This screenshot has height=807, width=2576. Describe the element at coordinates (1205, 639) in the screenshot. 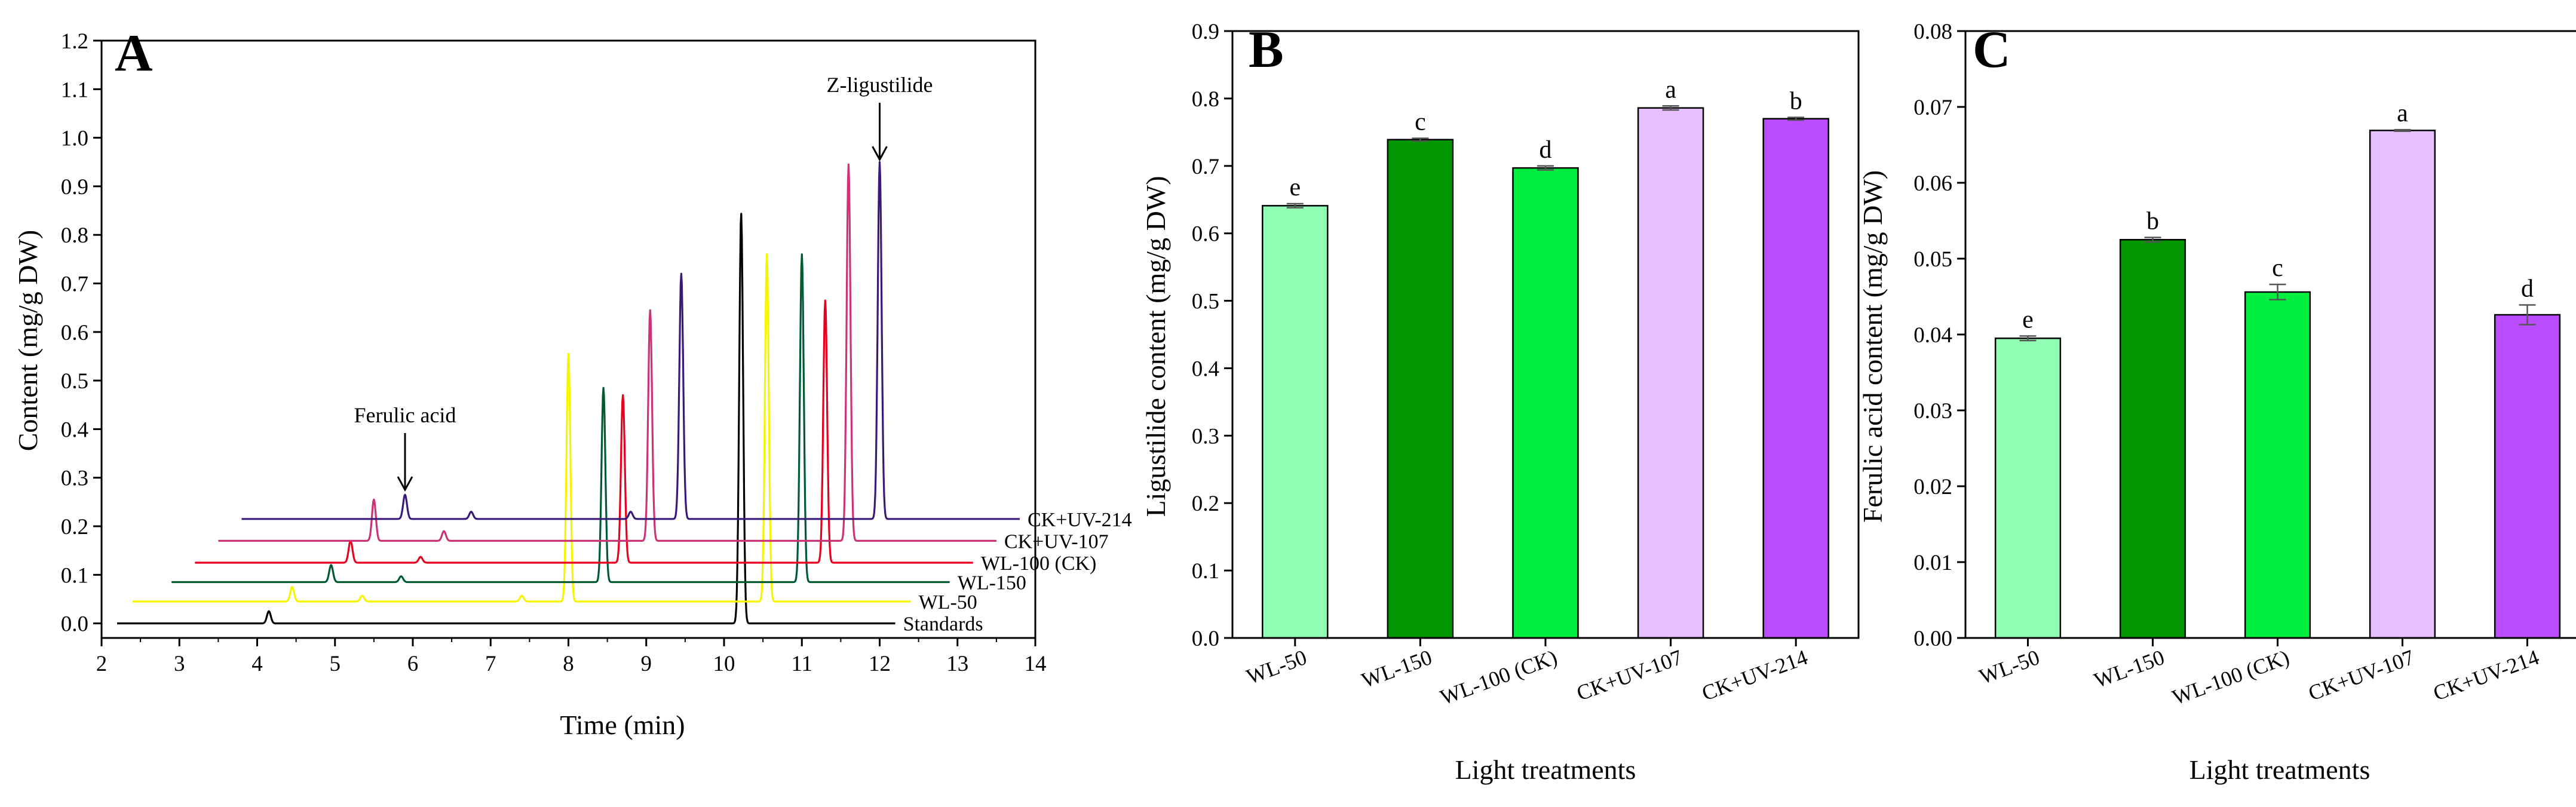

I see `panel-b-y-tick-label: 0.0` at that location.